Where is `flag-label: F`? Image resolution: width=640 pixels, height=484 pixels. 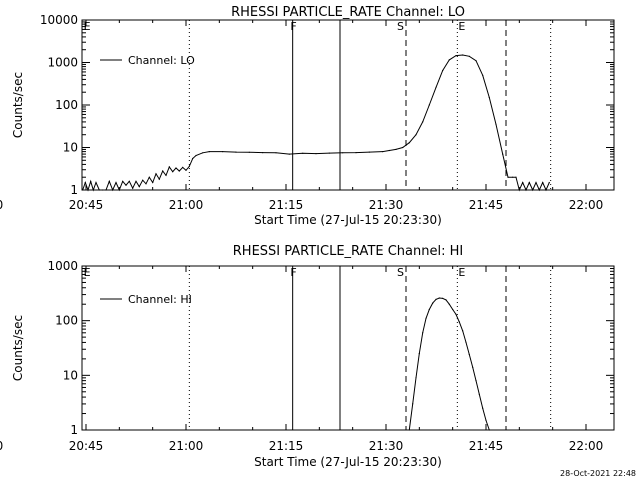 flag-label: F is located at coordinates (293, 272).